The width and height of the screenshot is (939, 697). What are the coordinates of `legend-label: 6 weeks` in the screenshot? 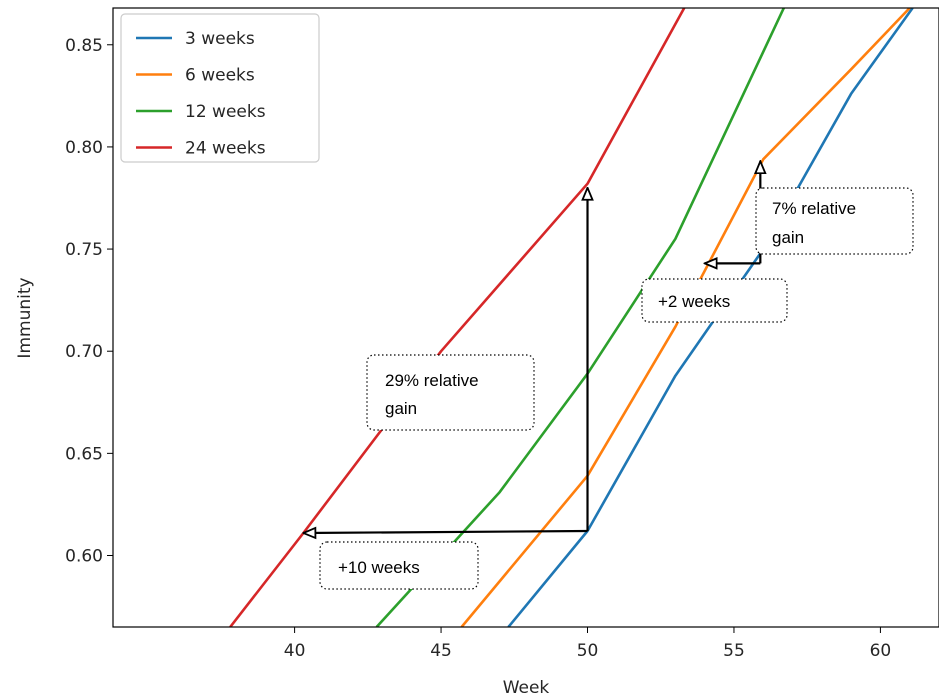 It's located at (220, 76).